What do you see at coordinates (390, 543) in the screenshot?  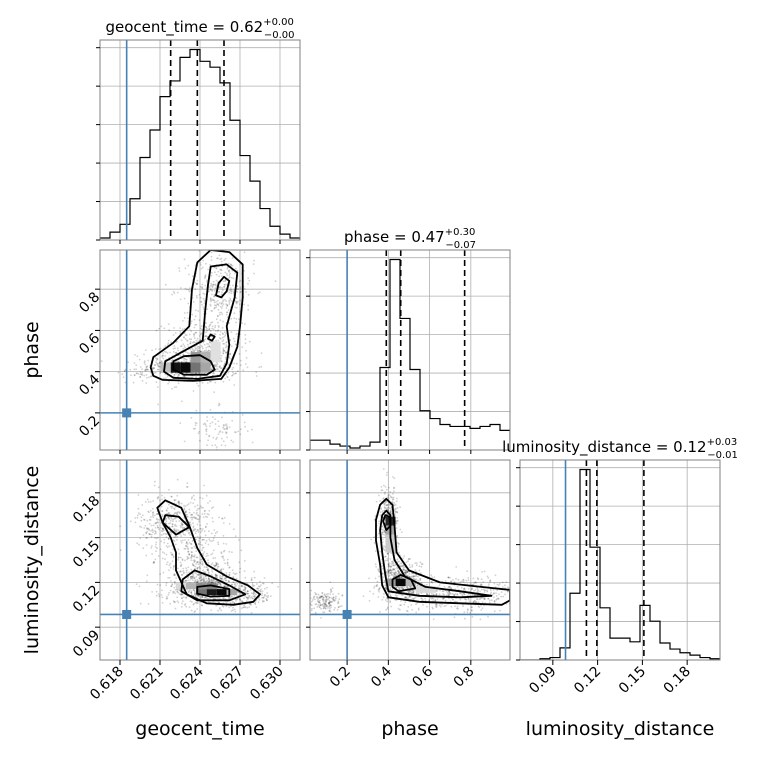 I see `density-cell` at bounding box center [390, 543].